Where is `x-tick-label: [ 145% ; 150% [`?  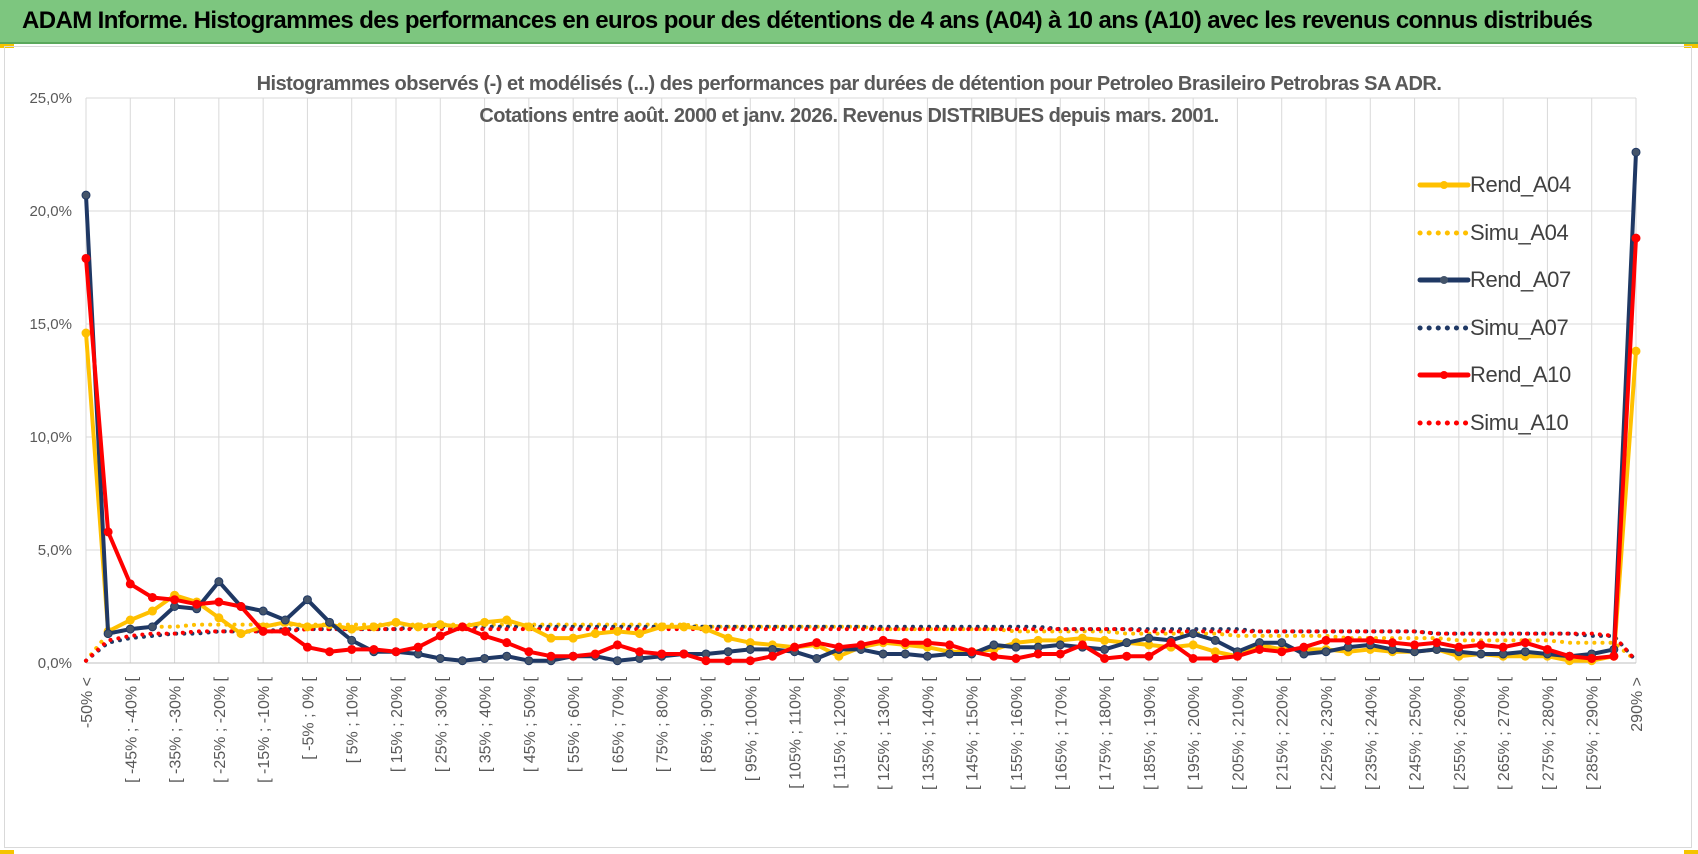 x-tick-label: [ 145% ; 150% [ is located at coordinates (973, 733).